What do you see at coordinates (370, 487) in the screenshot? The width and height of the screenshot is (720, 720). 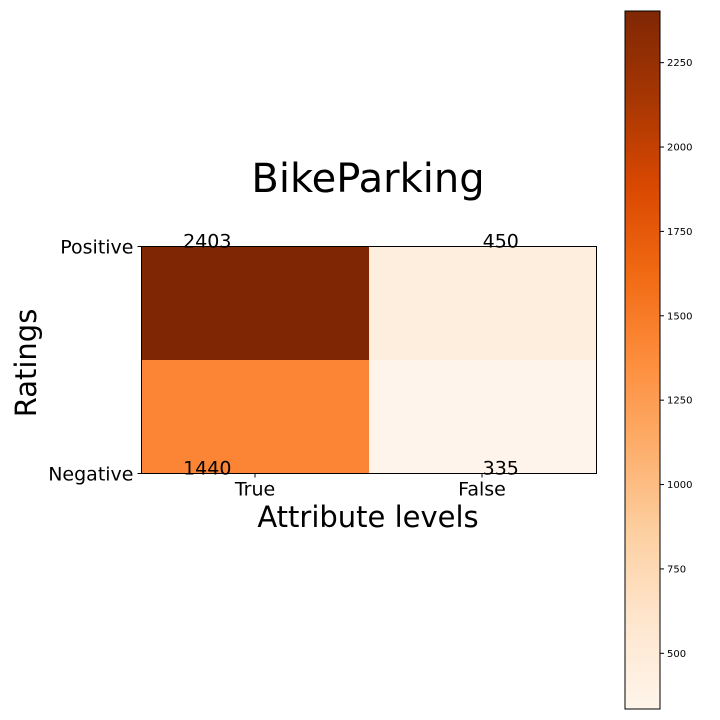 I see `x-axis-ticks: True False` at bounding box center [370, 487].